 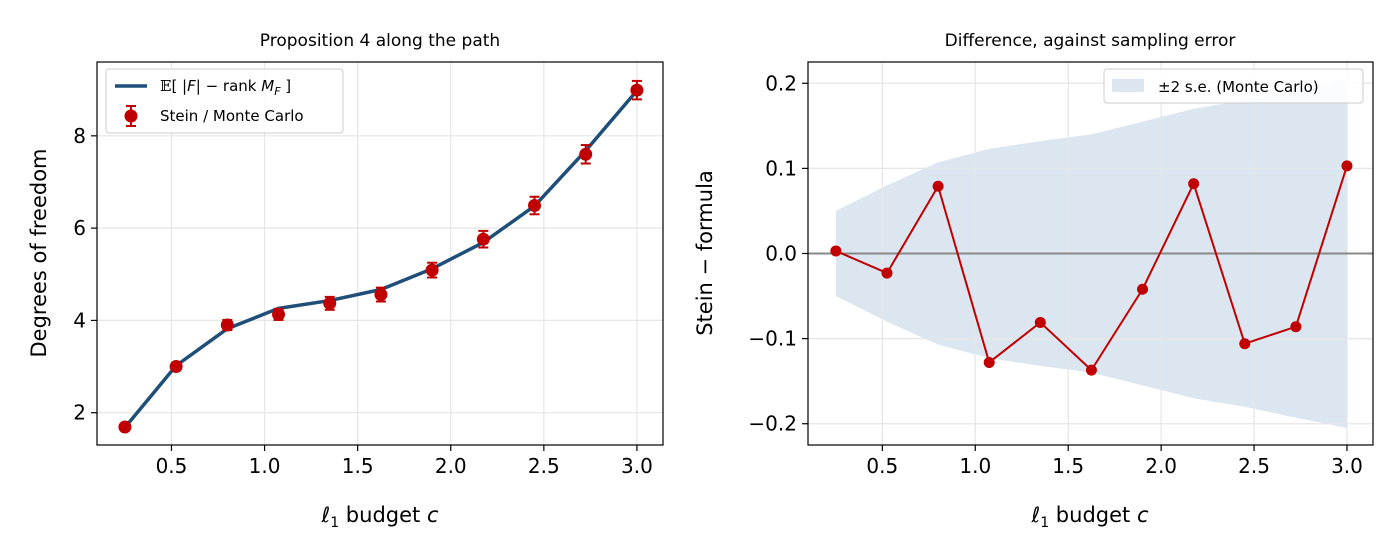 I want to click on left-x-axis-label: ℓ1 budget c, so click(x=380, y=517).